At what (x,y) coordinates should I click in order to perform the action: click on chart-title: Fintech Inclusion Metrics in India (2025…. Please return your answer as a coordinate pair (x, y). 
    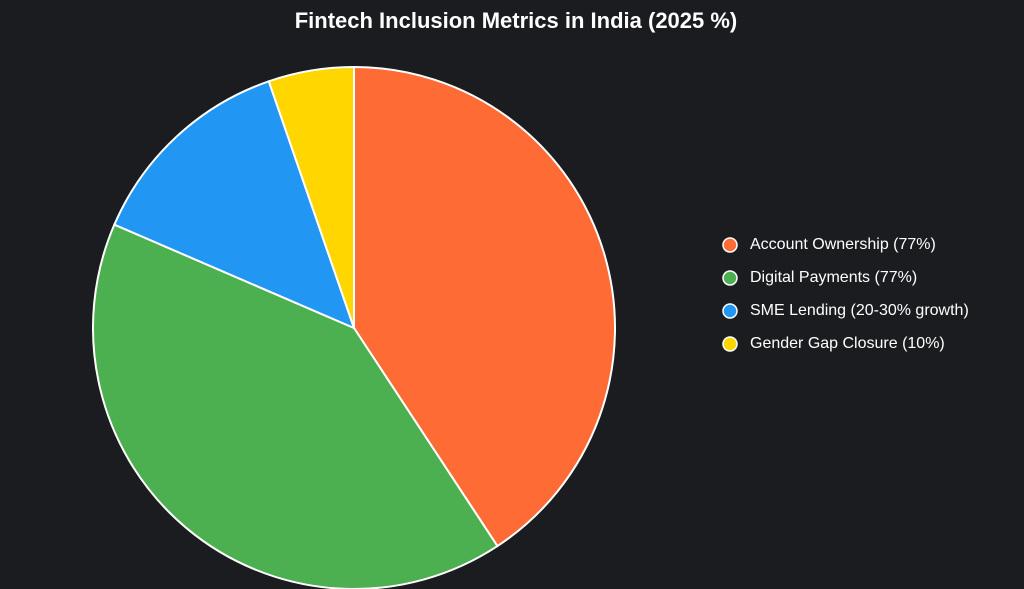
    Looking at the image, I should click on (516, 20).